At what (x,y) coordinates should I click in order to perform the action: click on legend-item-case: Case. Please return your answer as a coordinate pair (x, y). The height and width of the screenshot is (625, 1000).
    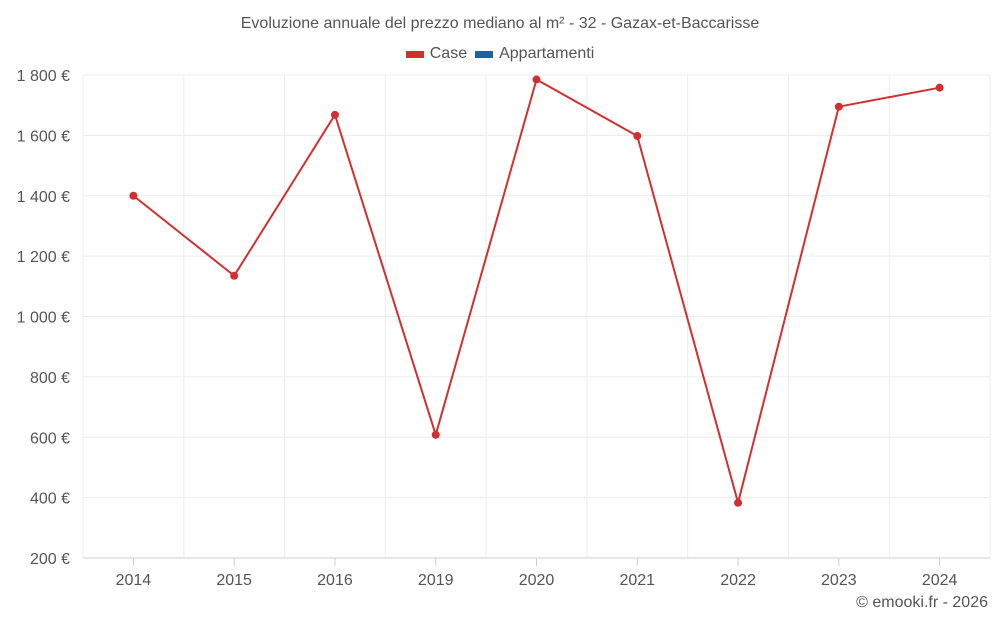
    Looking at the image, I should click on (436, 54).